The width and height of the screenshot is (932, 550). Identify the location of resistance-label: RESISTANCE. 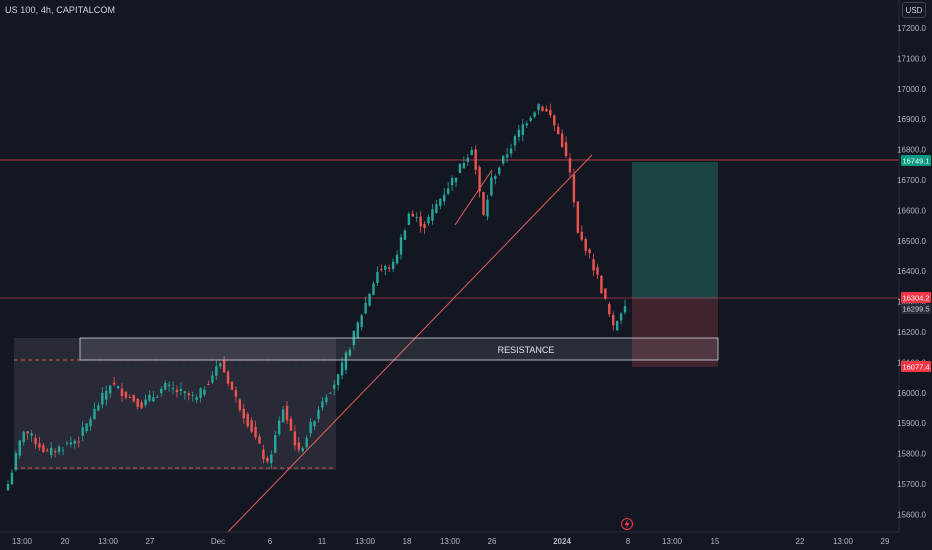
(526, 350).